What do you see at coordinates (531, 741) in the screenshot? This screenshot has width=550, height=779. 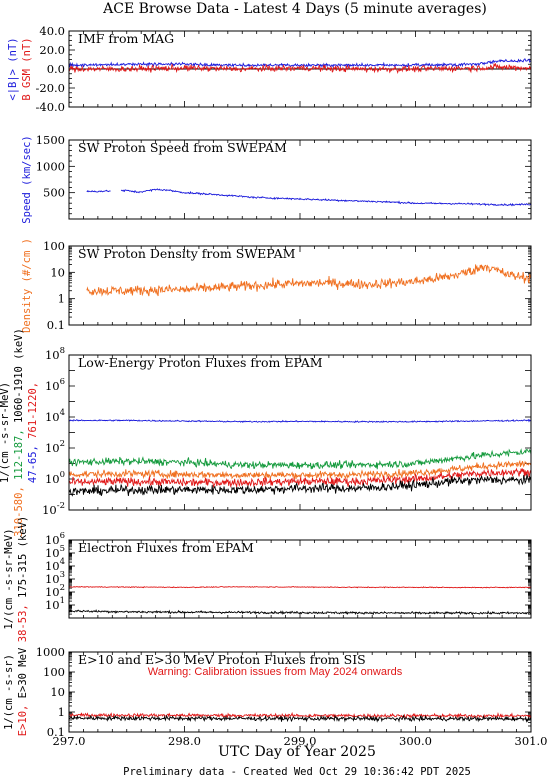 I see `x-tick-label: 301.0` at bounding box center [531, 741].